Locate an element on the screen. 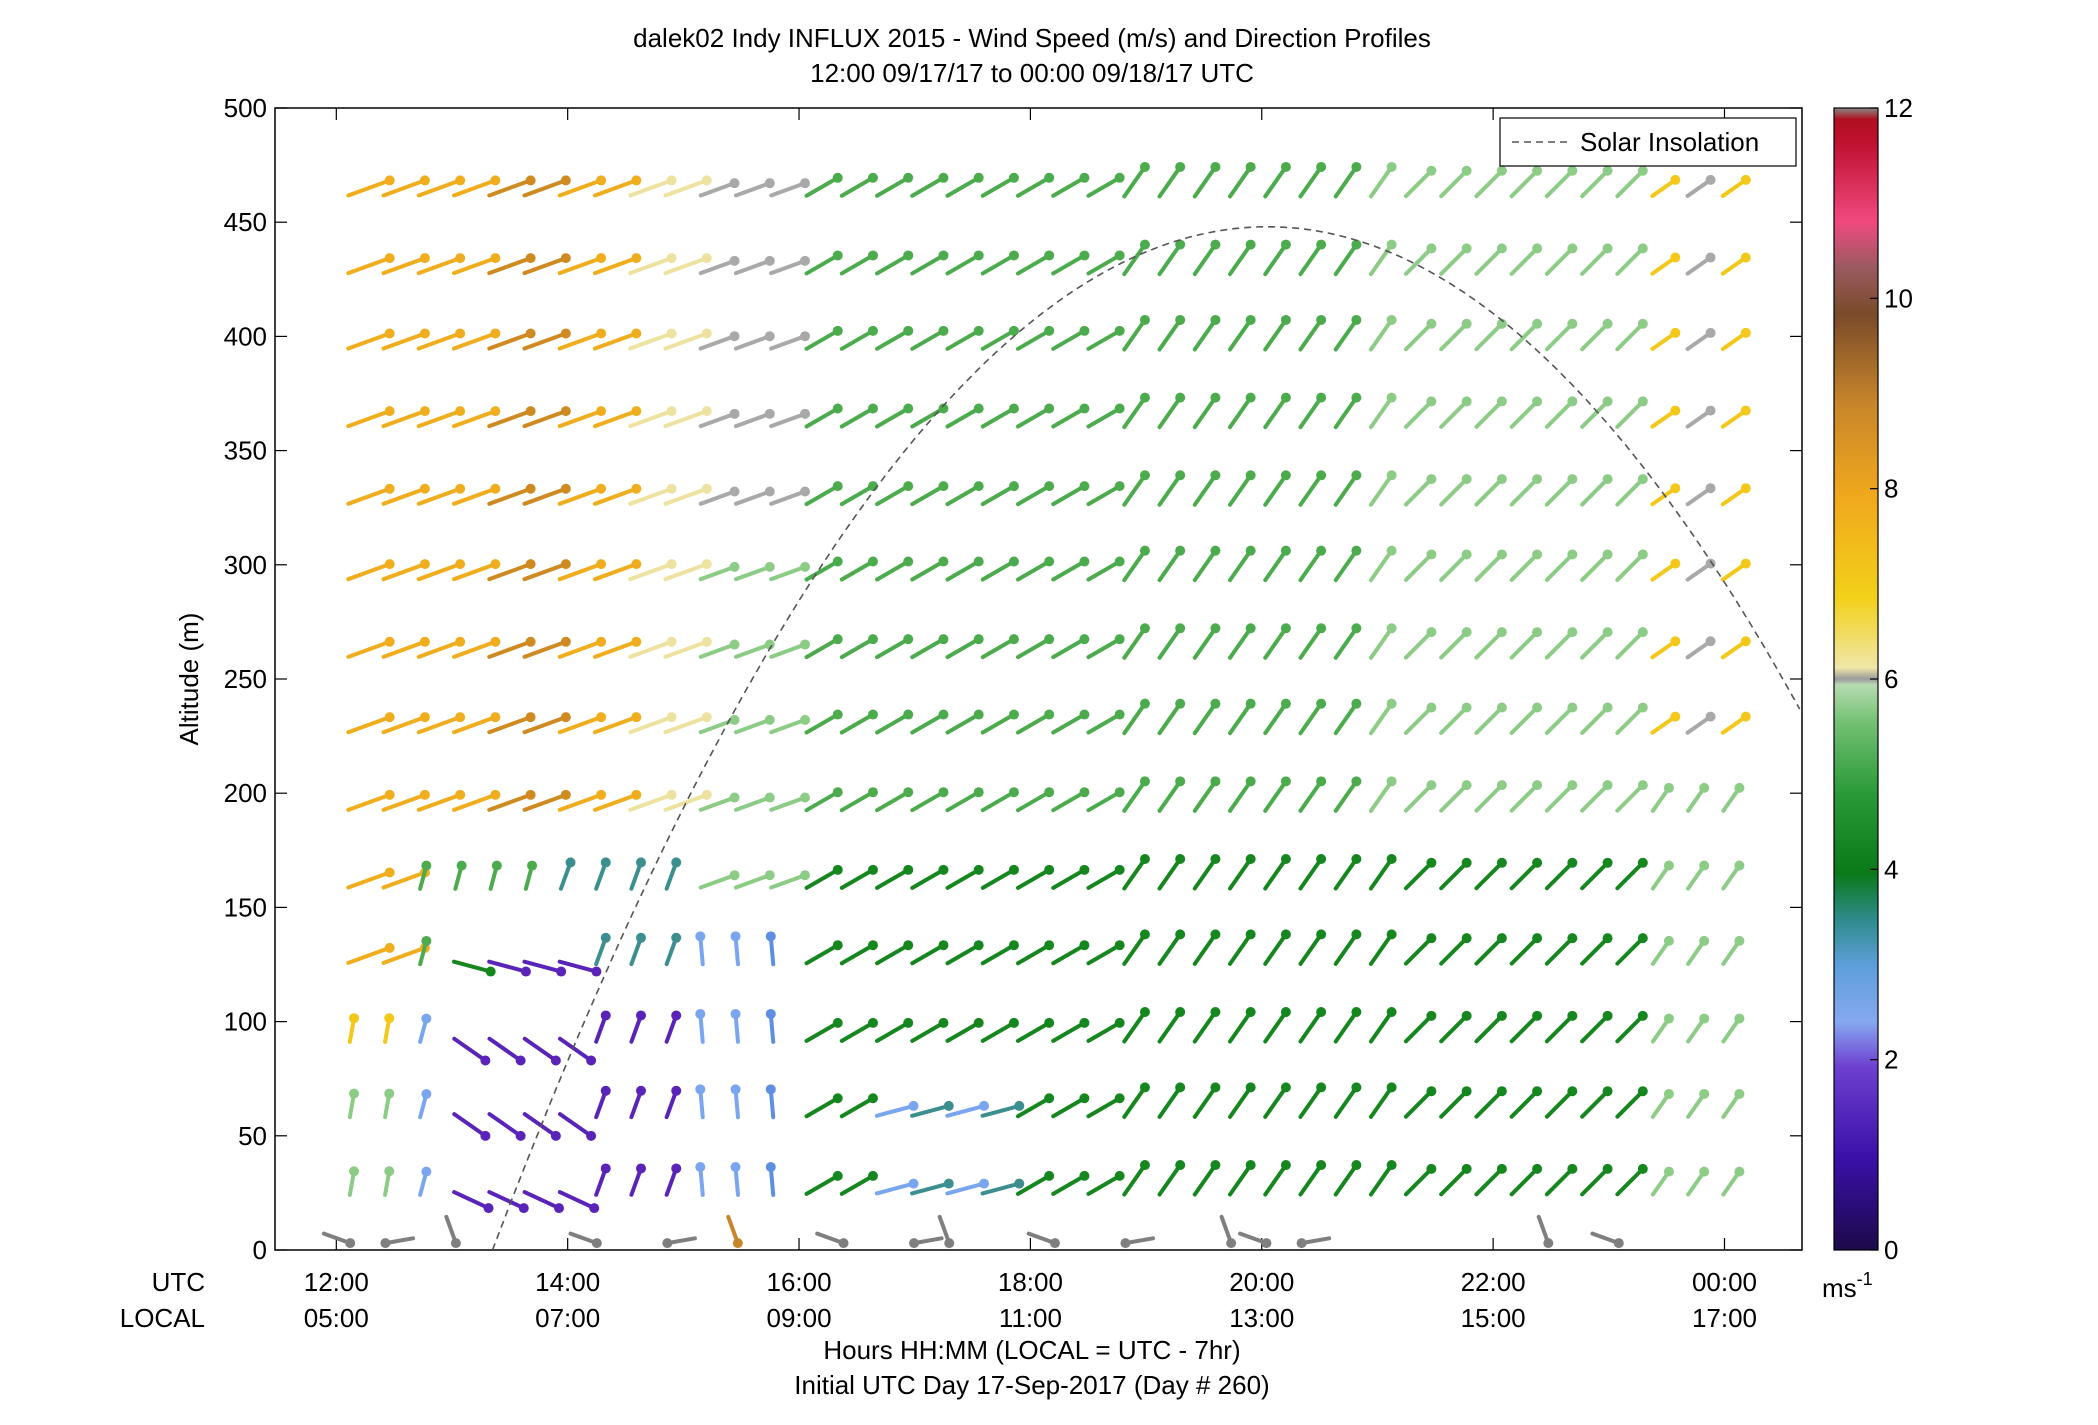  surface-wind-head is located at coordinates (949, 1243).